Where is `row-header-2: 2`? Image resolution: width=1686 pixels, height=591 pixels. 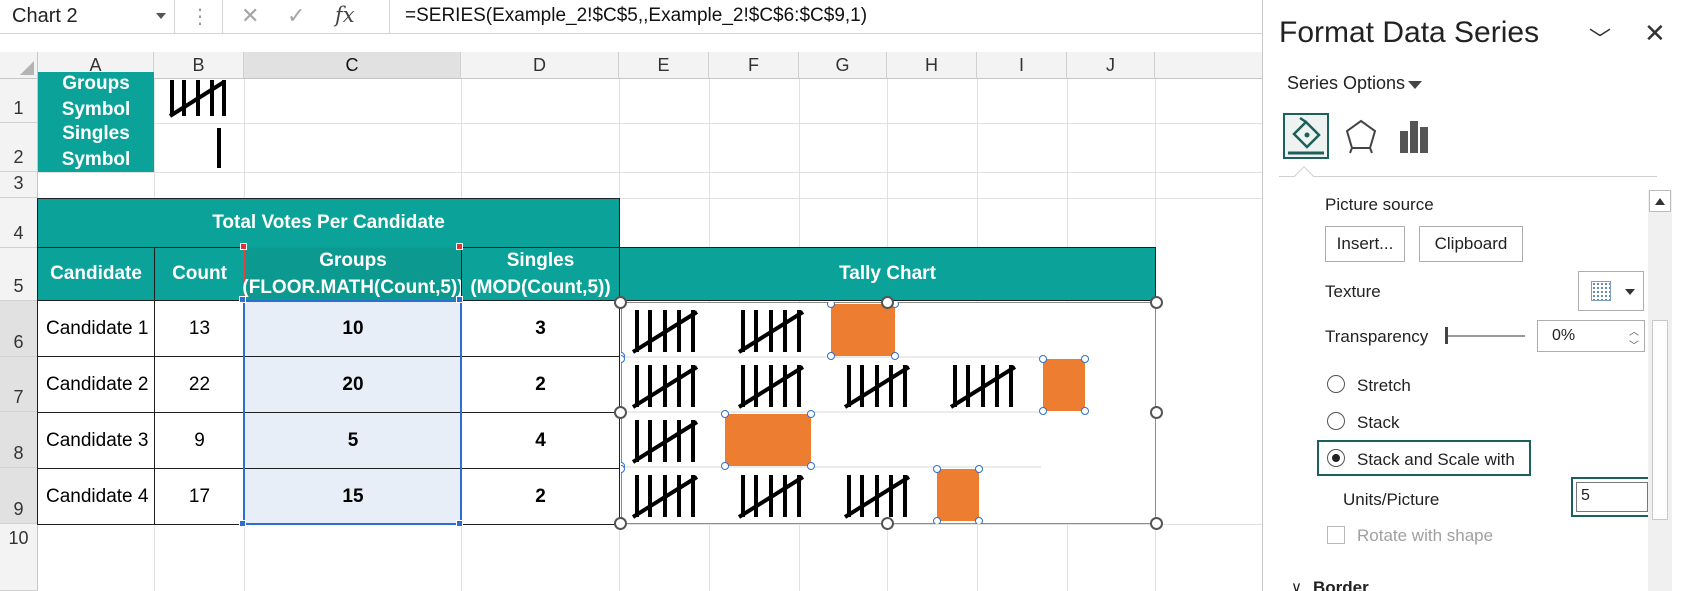 row-header-2: 2 is located at coordinates (19, 147).